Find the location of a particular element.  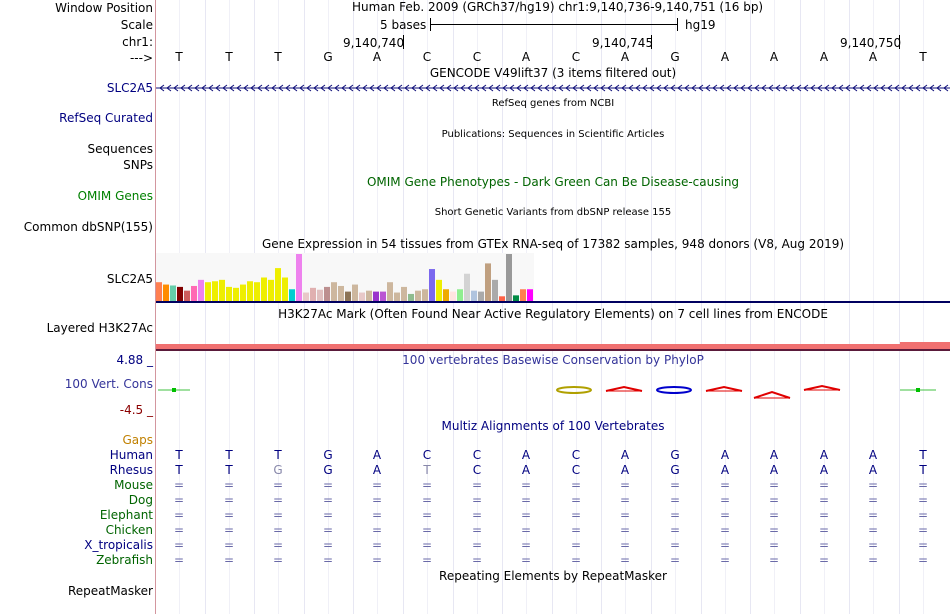

repeatmasker-label: RepeatMasker is located at coordinates (110, 591).